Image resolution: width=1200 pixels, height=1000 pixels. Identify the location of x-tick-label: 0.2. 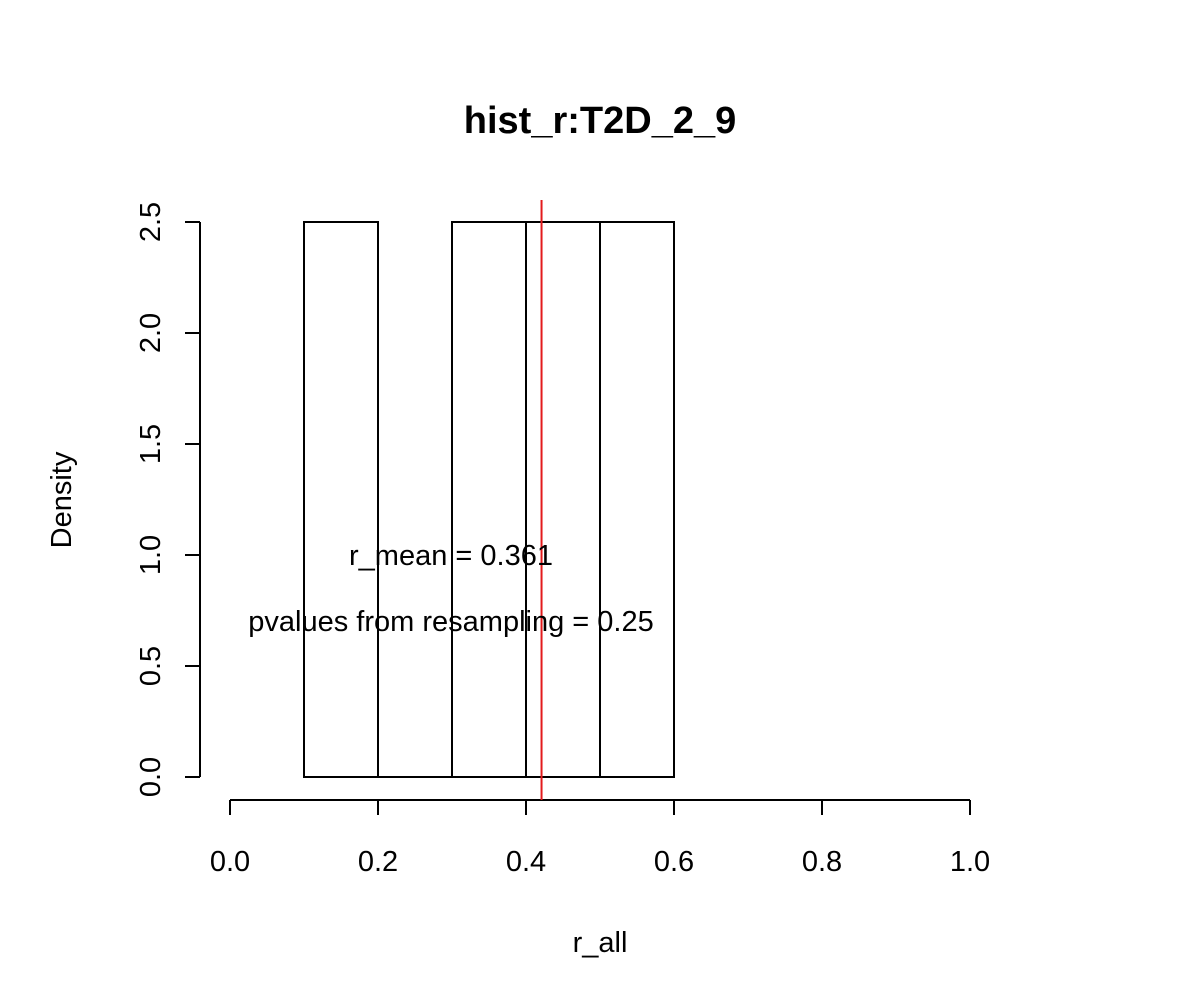
(378, 862).